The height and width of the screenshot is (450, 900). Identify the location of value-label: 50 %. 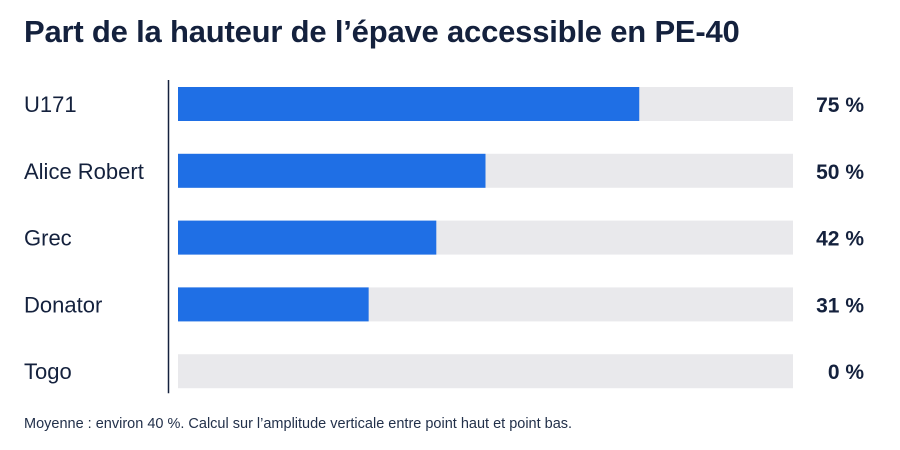
(840, 172).